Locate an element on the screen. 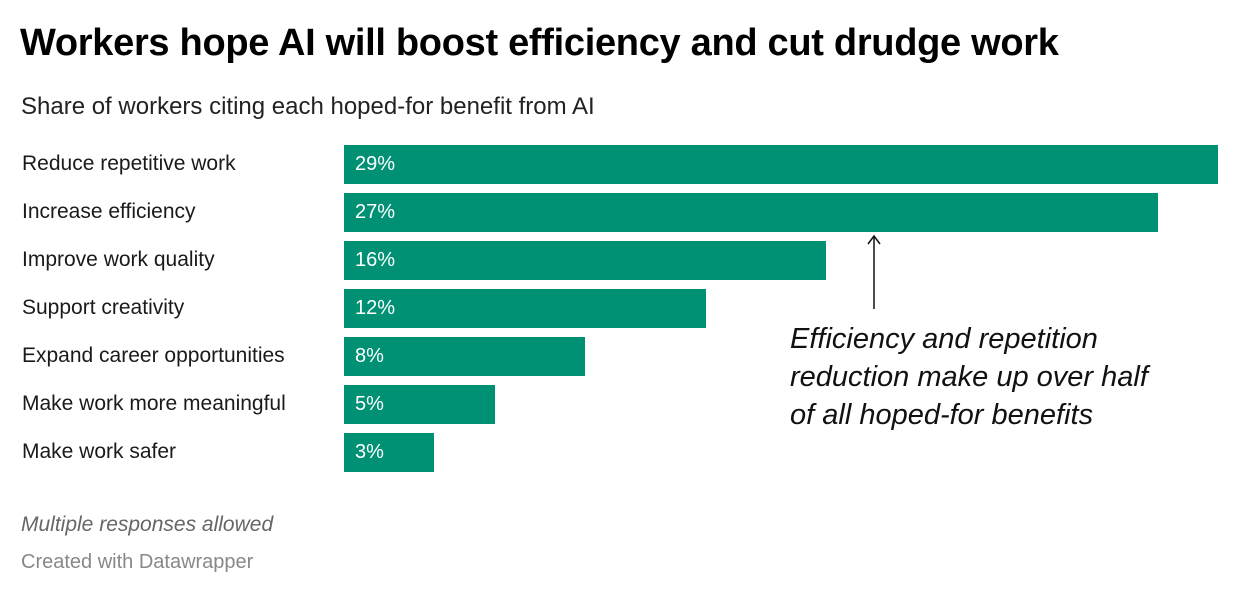 Image resolution: width=1240 pixels, height=596 pixels. category-label: Improve work quality is located at coordinates (118, 259).